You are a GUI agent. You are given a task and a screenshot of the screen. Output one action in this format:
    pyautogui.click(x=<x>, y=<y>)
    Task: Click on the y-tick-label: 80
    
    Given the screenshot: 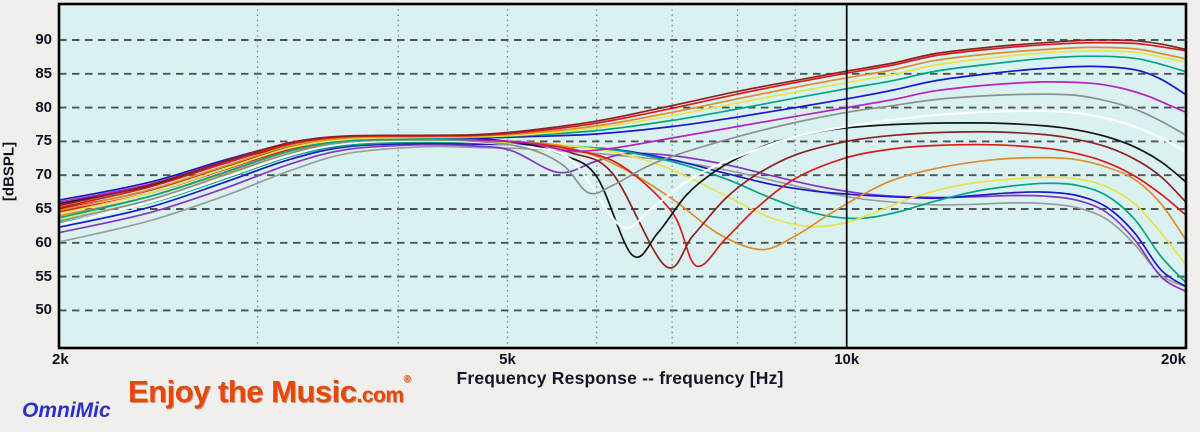 What is the action you would take?
    pyautogui.click(x=43, y=107)
    